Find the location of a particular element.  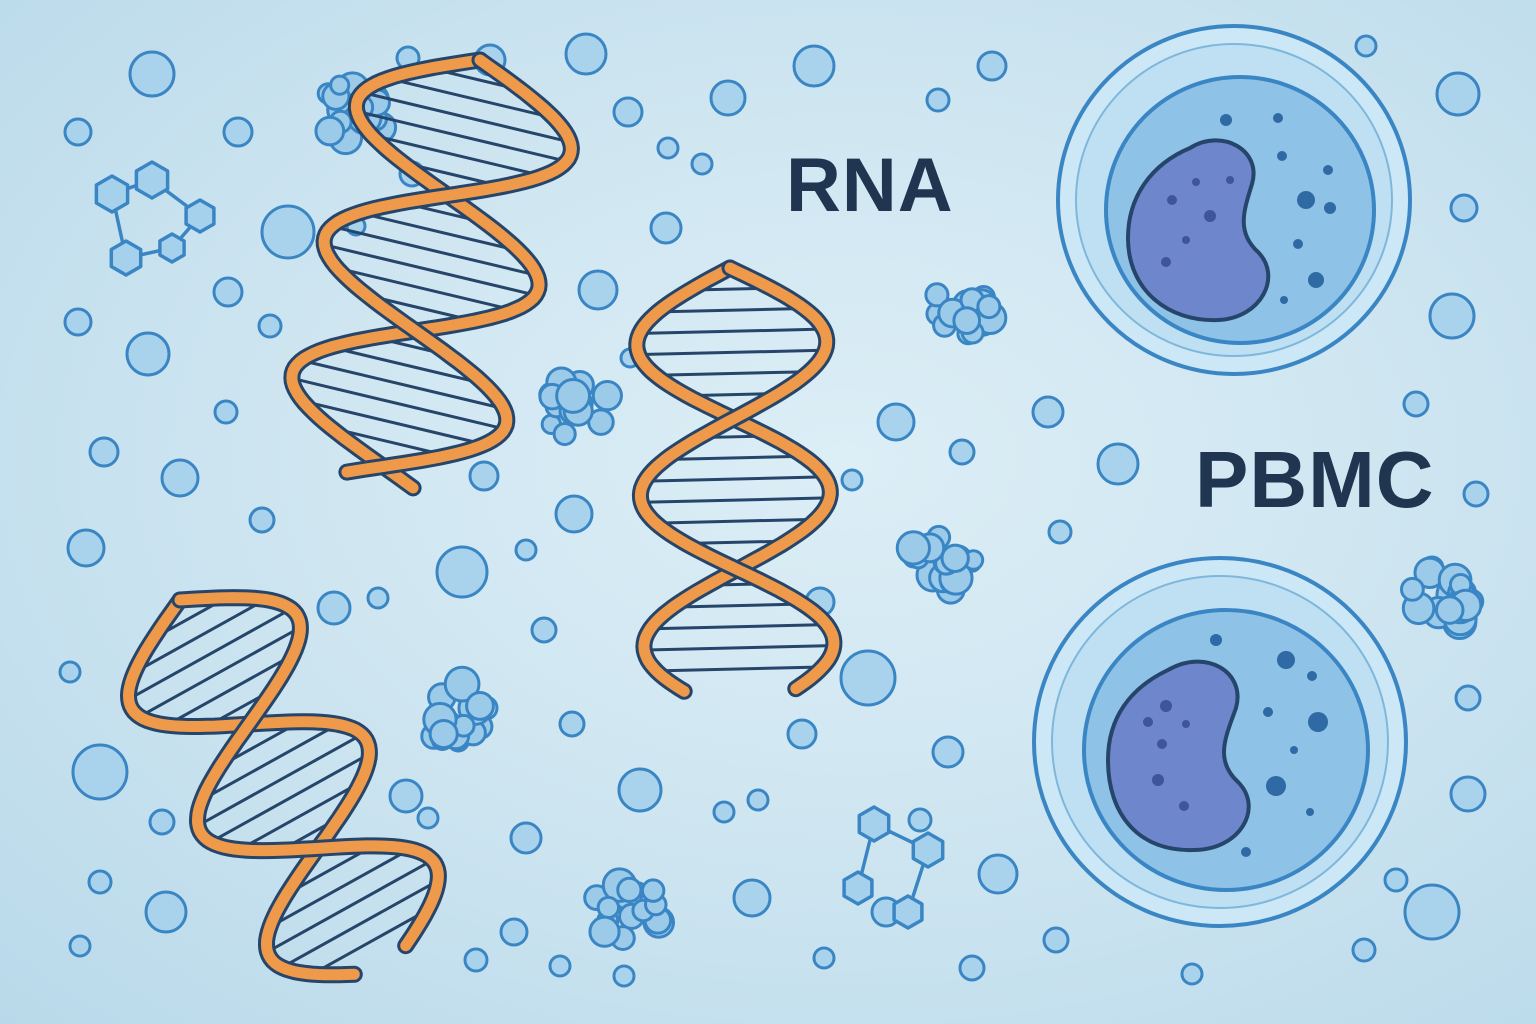

pbmc-cell-bottom is located at coordinates (1220, 742).